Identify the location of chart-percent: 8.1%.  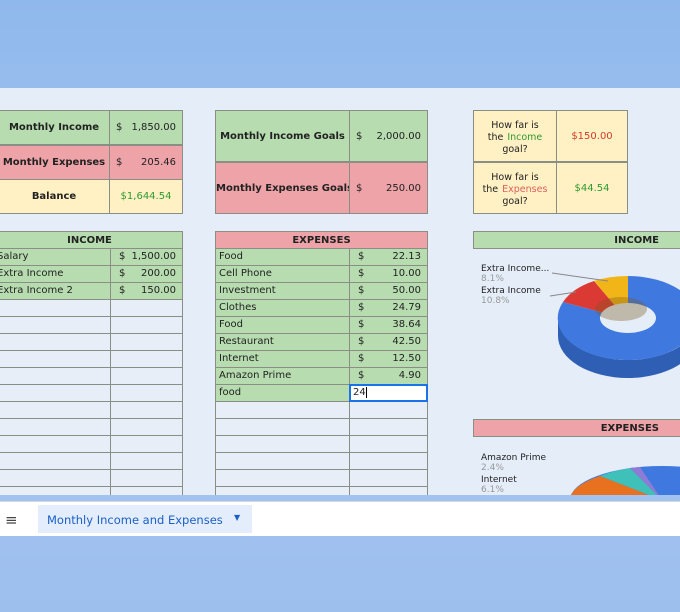
(492, 279).